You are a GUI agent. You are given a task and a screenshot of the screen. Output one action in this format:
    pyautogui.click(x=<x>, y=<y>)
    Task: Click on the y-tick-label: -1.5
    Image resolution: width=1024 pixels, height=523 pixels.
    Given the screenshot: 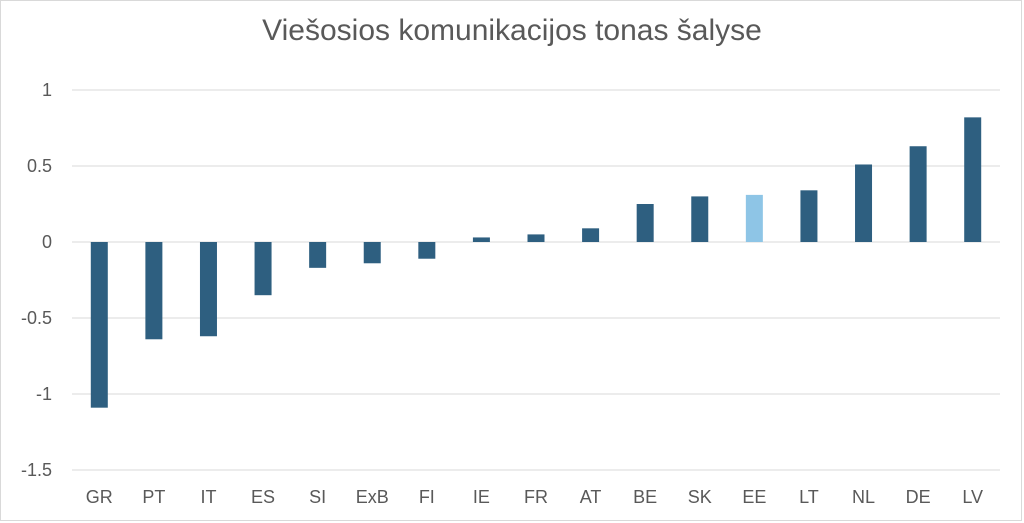 What is the action you would take?
    pyautogui.click(x=36, y=470)
    